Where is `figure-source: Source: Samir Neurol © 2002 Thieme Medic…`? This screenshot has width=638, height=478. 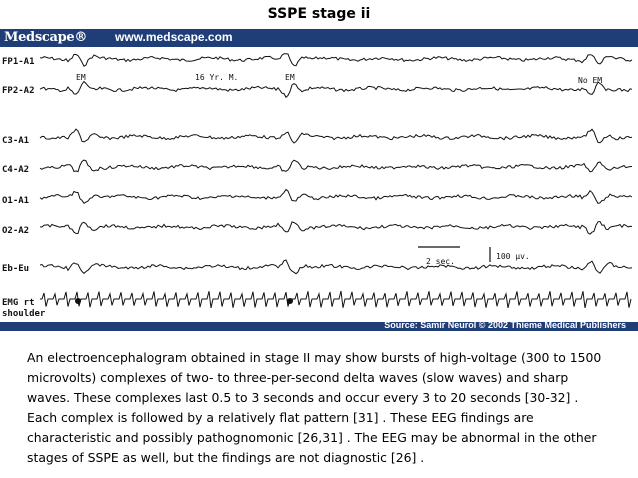 figure-source: Source: Samir Neurol © 2002 Thieme Medic… is located at coordinates (505, 325).